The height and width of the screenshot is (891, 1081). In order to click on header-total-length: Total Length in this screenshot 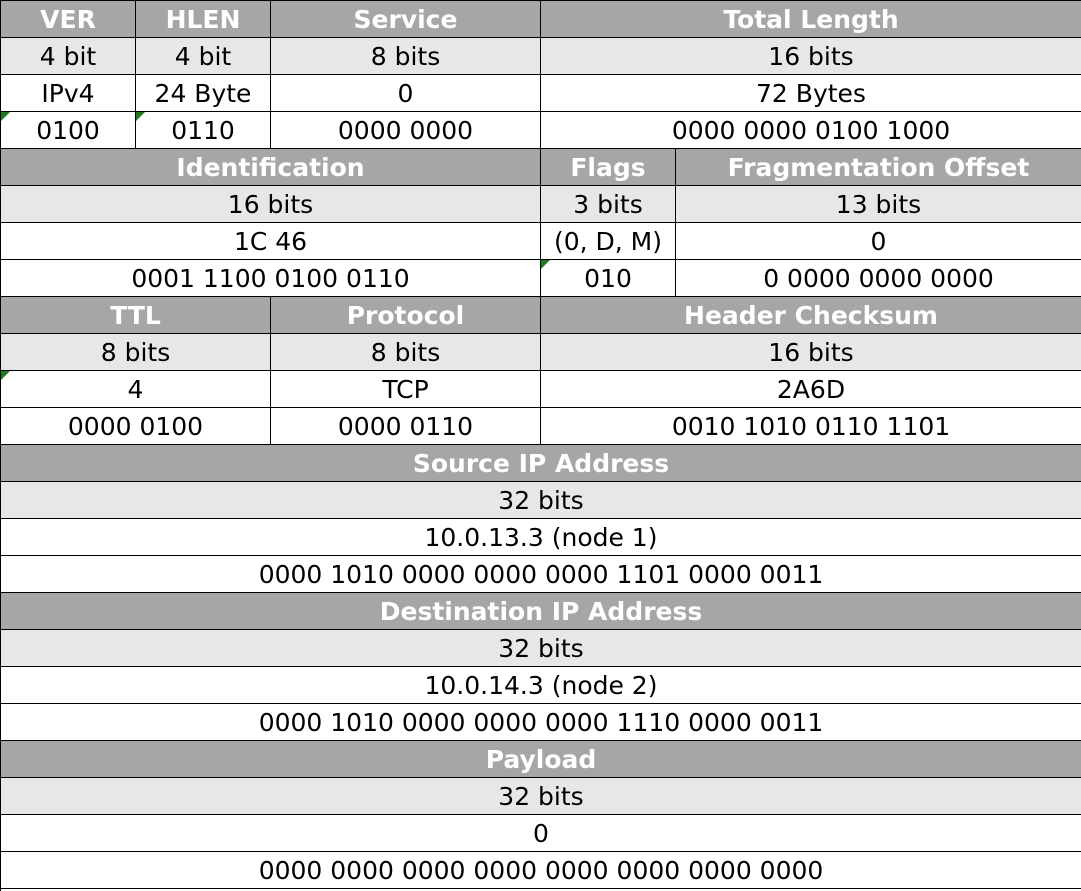, I will do `click(811, 19)`.